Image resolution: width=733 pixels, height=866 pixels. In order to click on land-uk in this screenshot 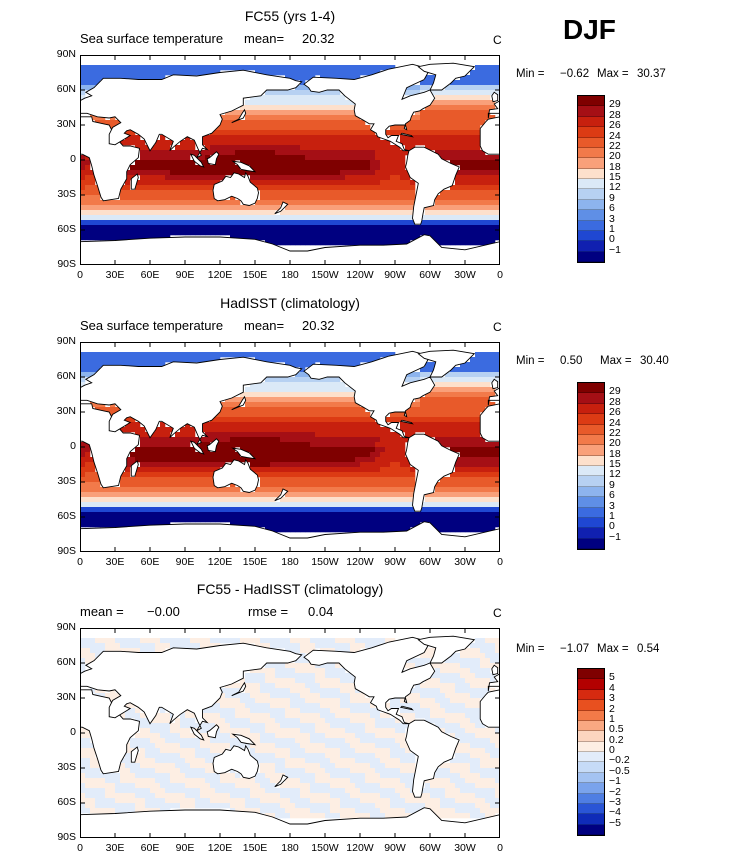, I will do `click(495, 384)`.